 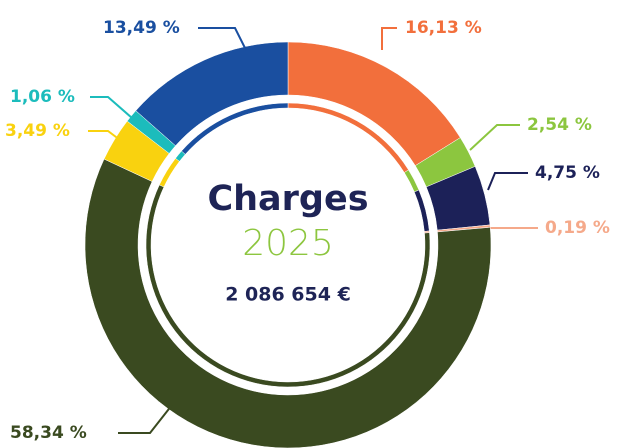 What do you see at coordinates (42, 97) in the screenshot?
I see `value-label: 1,06 %` at bounding box center [42, 97].